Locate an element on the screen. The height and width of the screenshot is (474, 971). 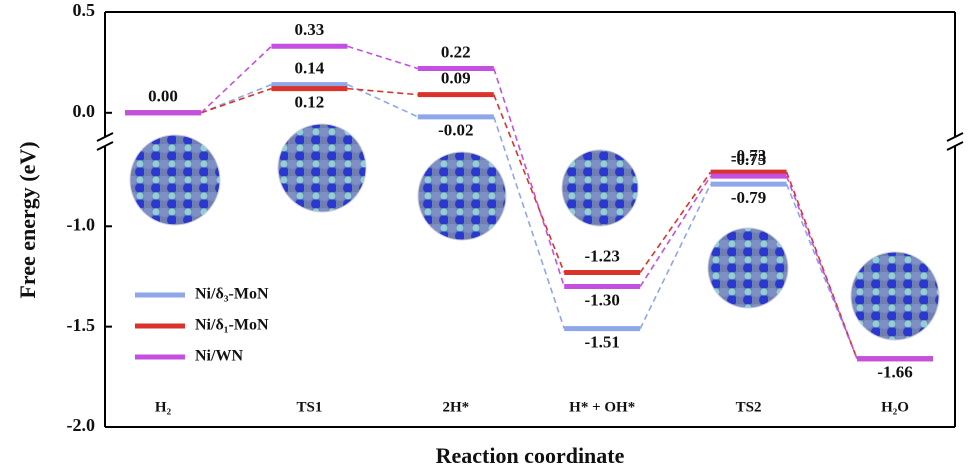
value-label: 0.12 is located at coordinates (310, 102).